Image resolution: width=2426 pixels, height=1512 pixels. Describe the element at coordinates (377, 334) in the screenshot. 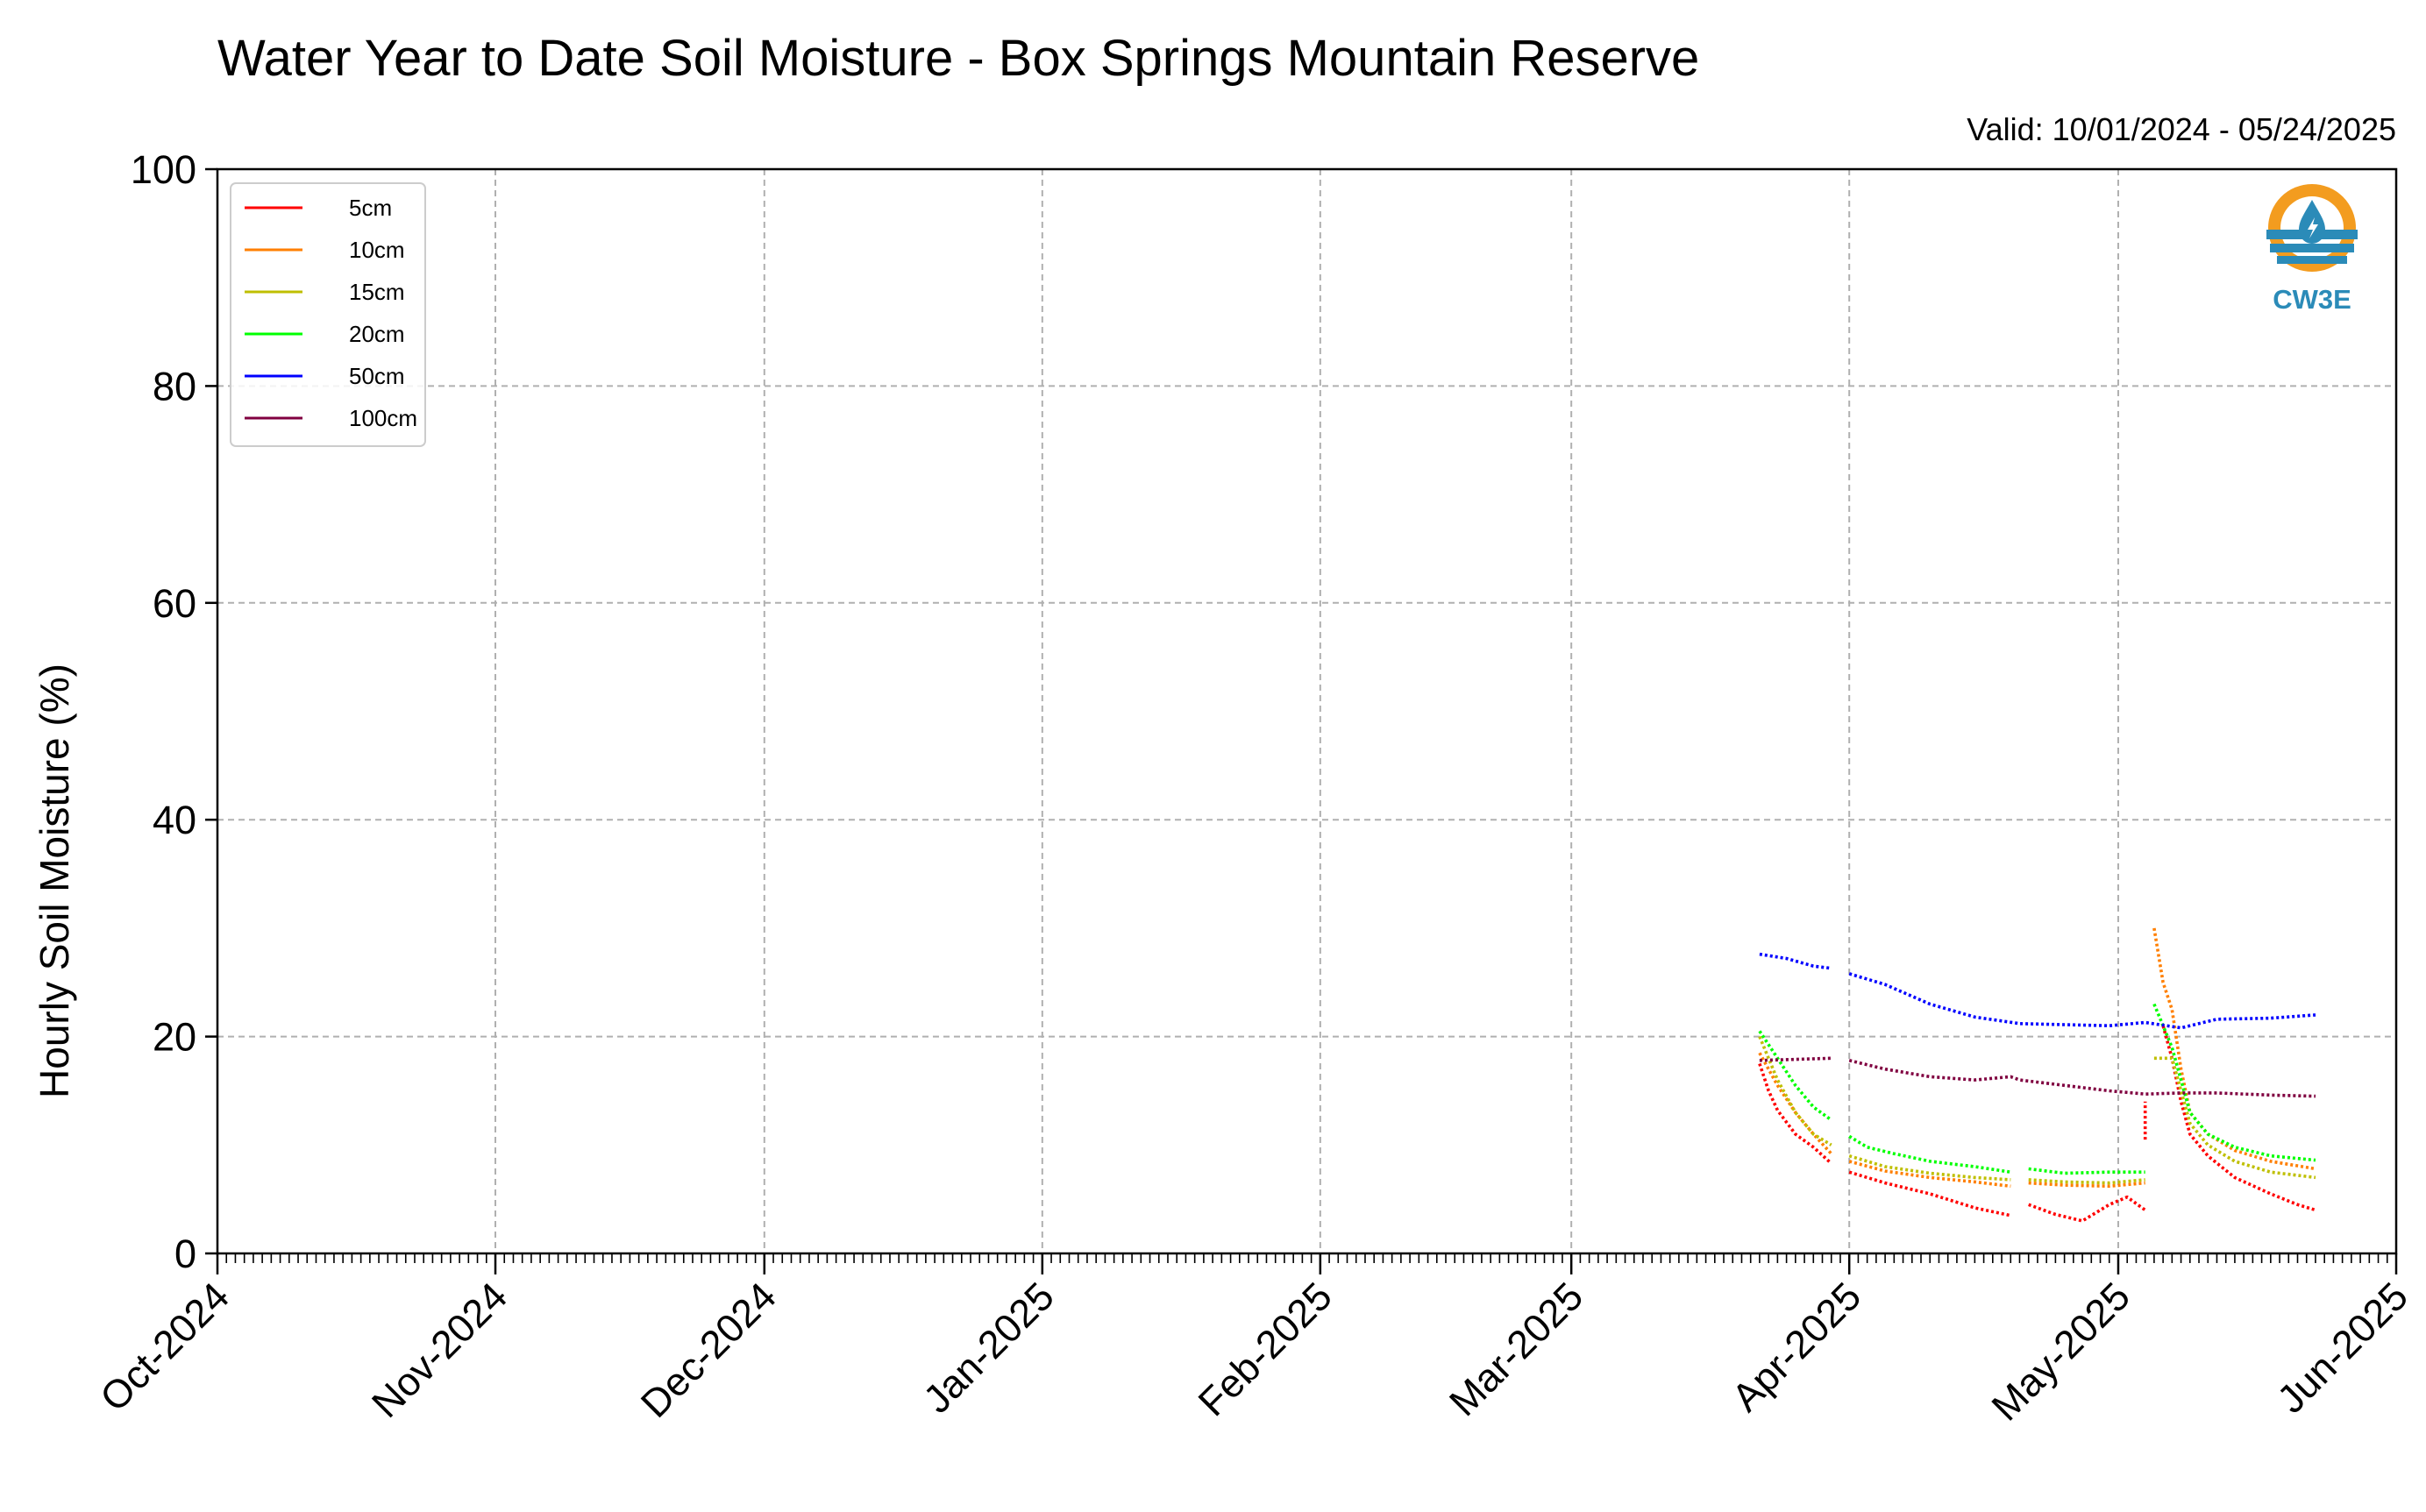

I see `legend-label-20cm: 20cm` at that location.